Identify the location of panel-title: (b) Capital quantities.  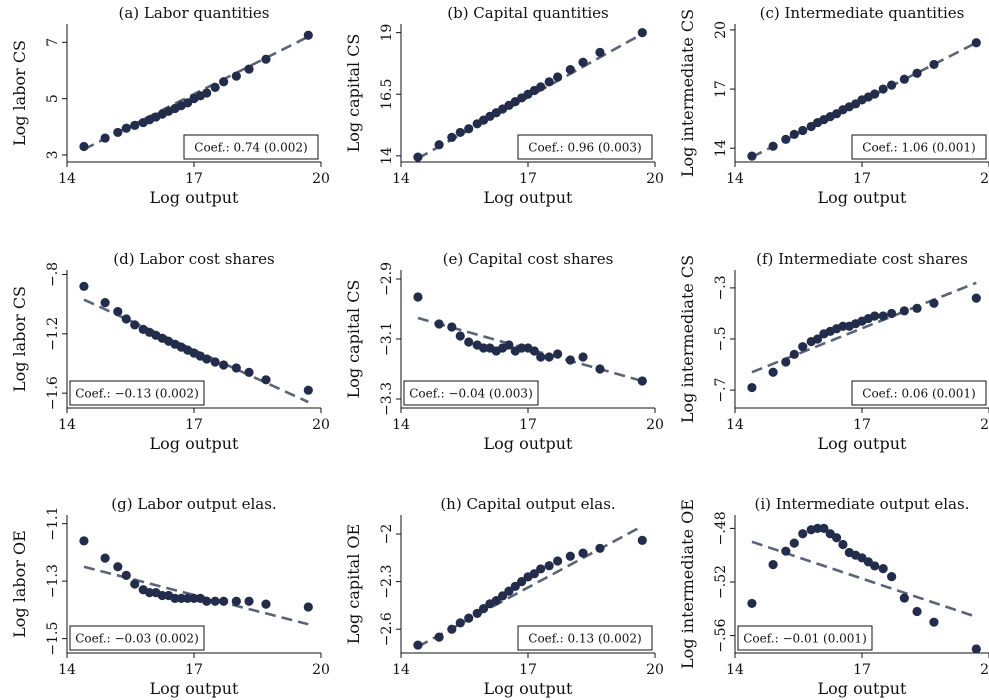
(528, 13).